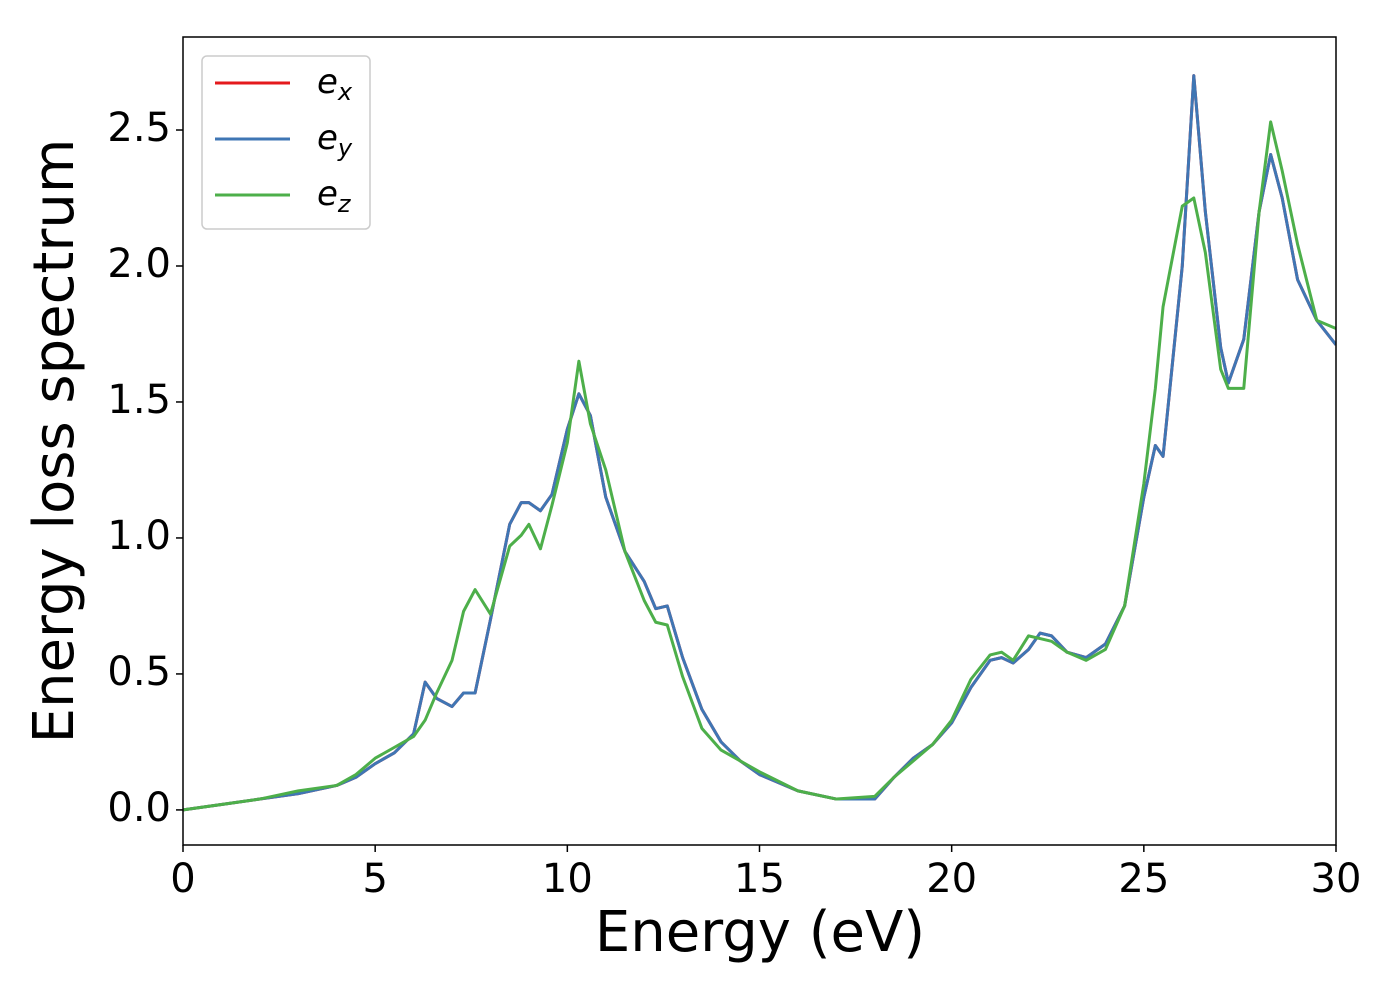  Describe the element at coordinates (286, 142) in the screenshot. I see `legend-box` at that location.